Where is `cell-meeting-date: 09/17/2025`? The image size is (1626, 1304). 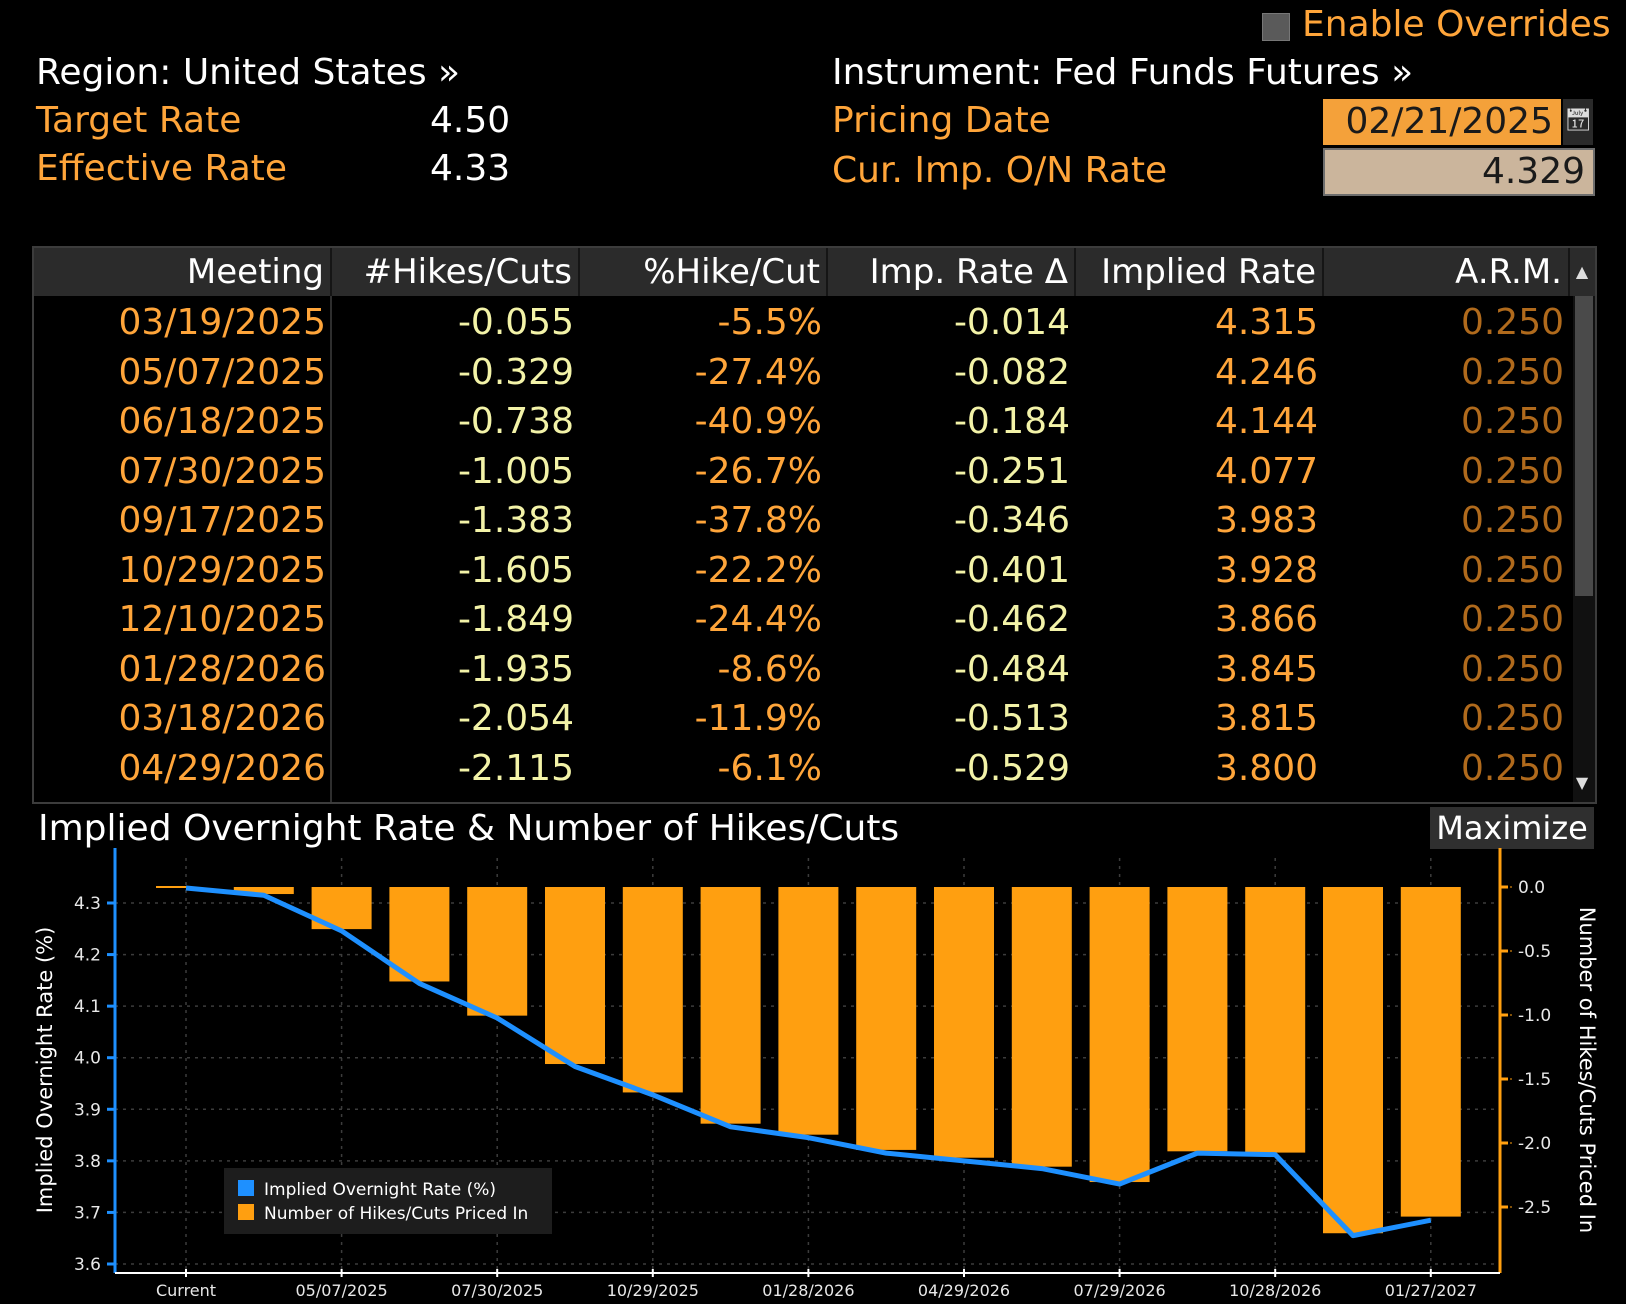 cell-meeting-date: 09/17/2025 is located at coordinates (222, 520).